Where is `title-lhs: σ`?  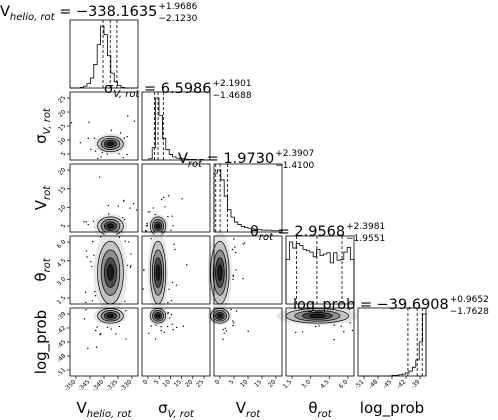 title-lhs: σ is located at coordinates (108, 89).